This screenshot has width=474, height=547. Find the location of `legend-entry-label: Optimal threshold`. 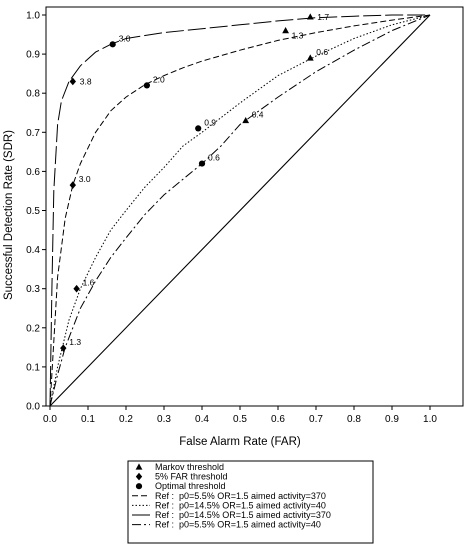

legend-entry-label: Optimal threshold is located at coordinates (190, 486).